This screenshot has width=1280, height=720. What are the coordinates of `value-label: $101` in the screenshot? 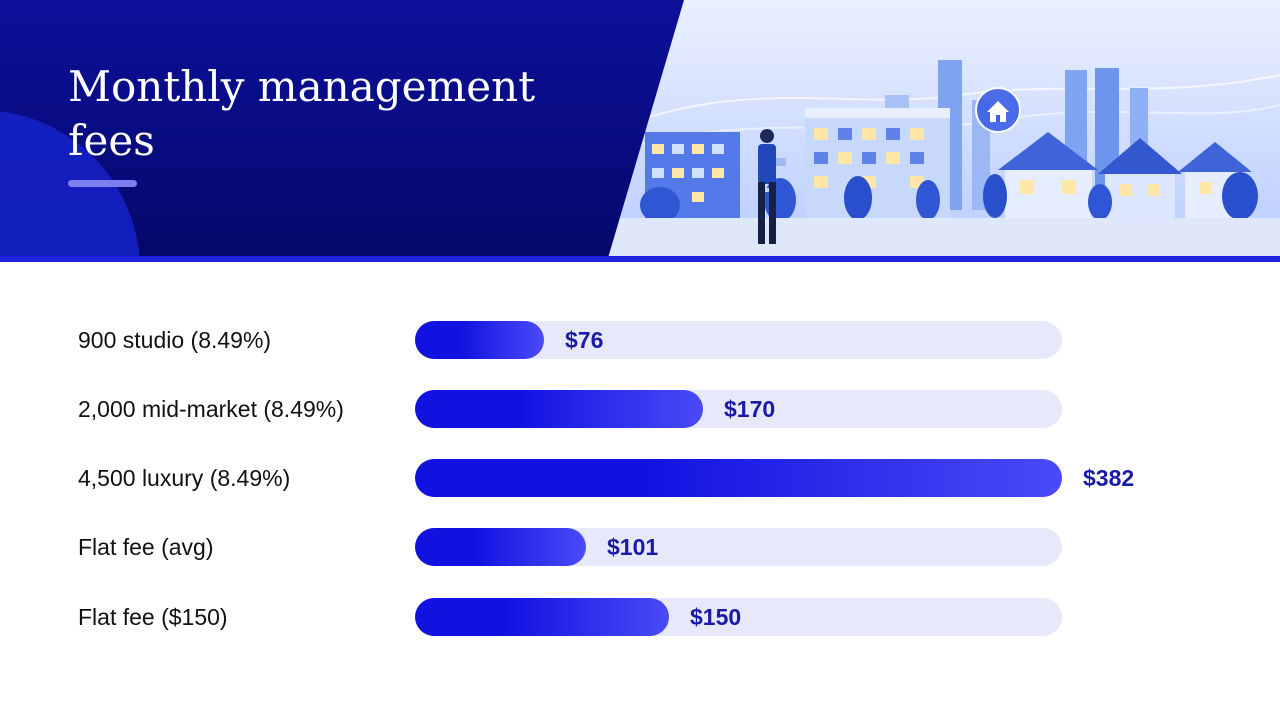 It's located at (633, 547).